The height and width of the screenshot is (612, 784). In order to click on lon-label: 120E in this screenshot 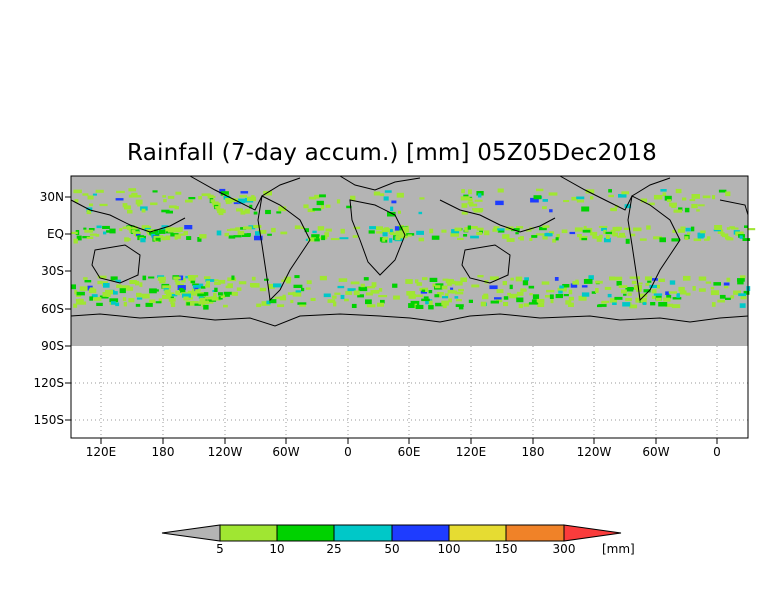, I will do `click(101, 452)`.